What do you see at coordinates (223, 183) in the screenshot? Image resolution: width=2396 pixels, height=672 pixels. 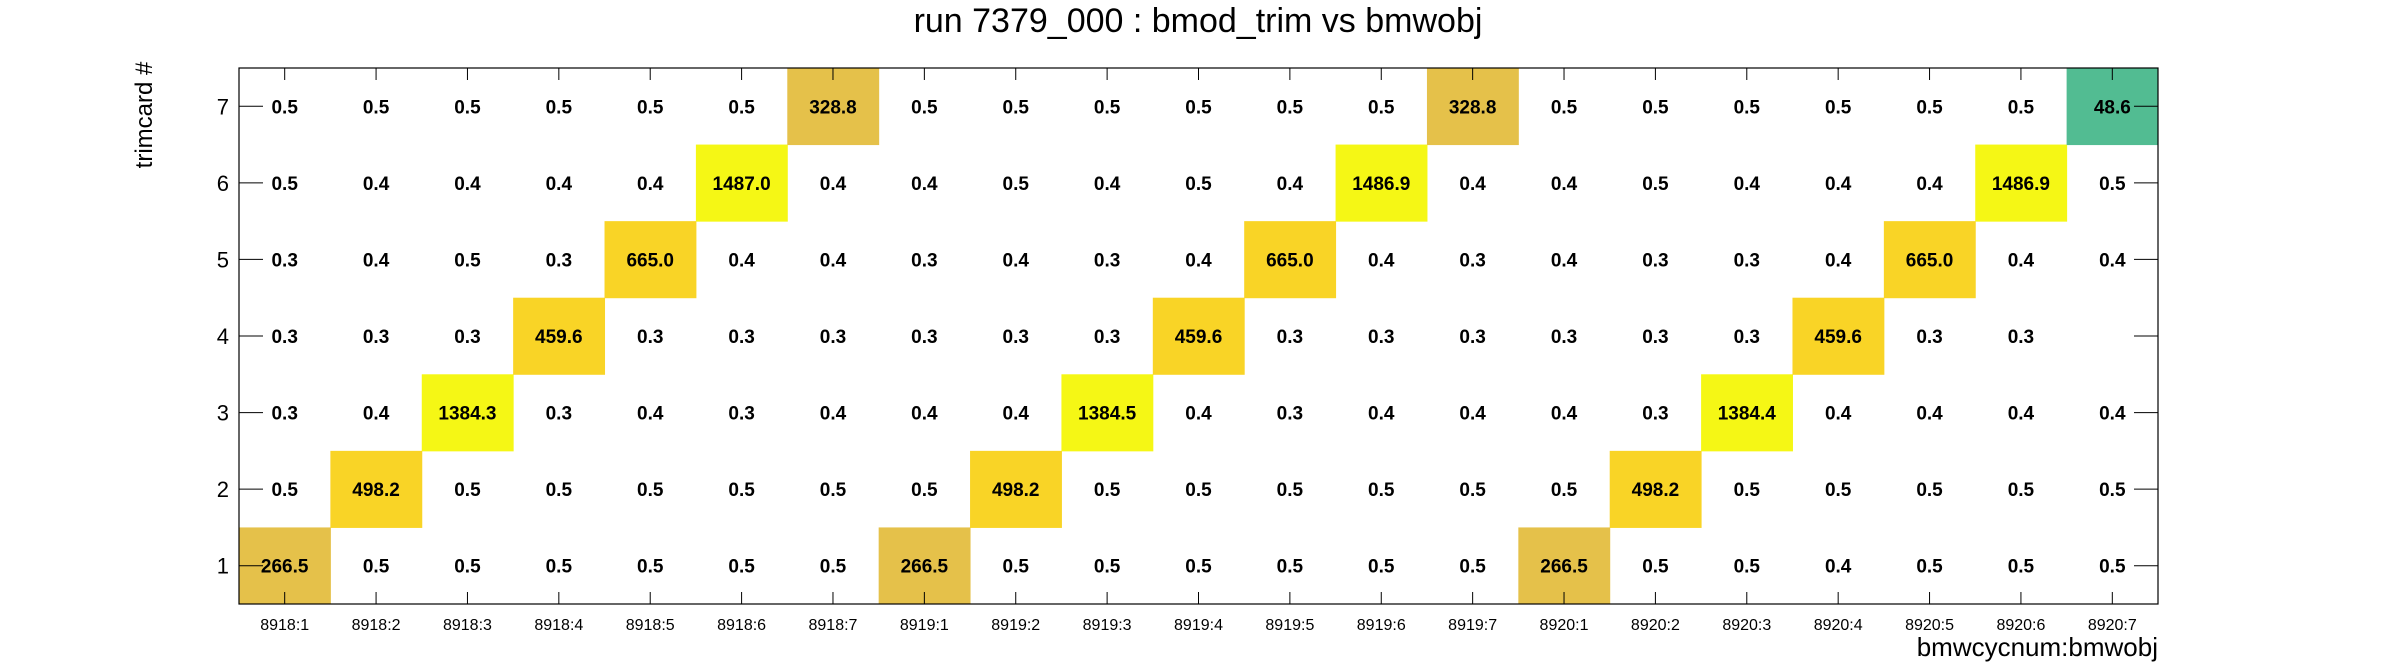 I see `y-tick-label: 6` at bounding box center [223, 183].